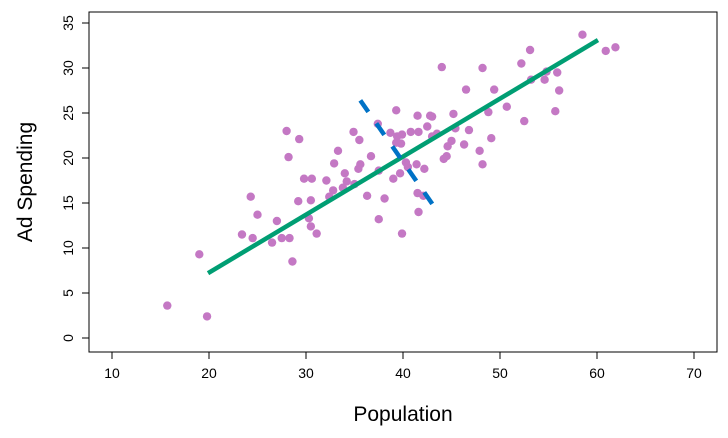 The height and width of the screenshot is (438, 728). I want to click on x-axis-label: Population, so click(402, 414).